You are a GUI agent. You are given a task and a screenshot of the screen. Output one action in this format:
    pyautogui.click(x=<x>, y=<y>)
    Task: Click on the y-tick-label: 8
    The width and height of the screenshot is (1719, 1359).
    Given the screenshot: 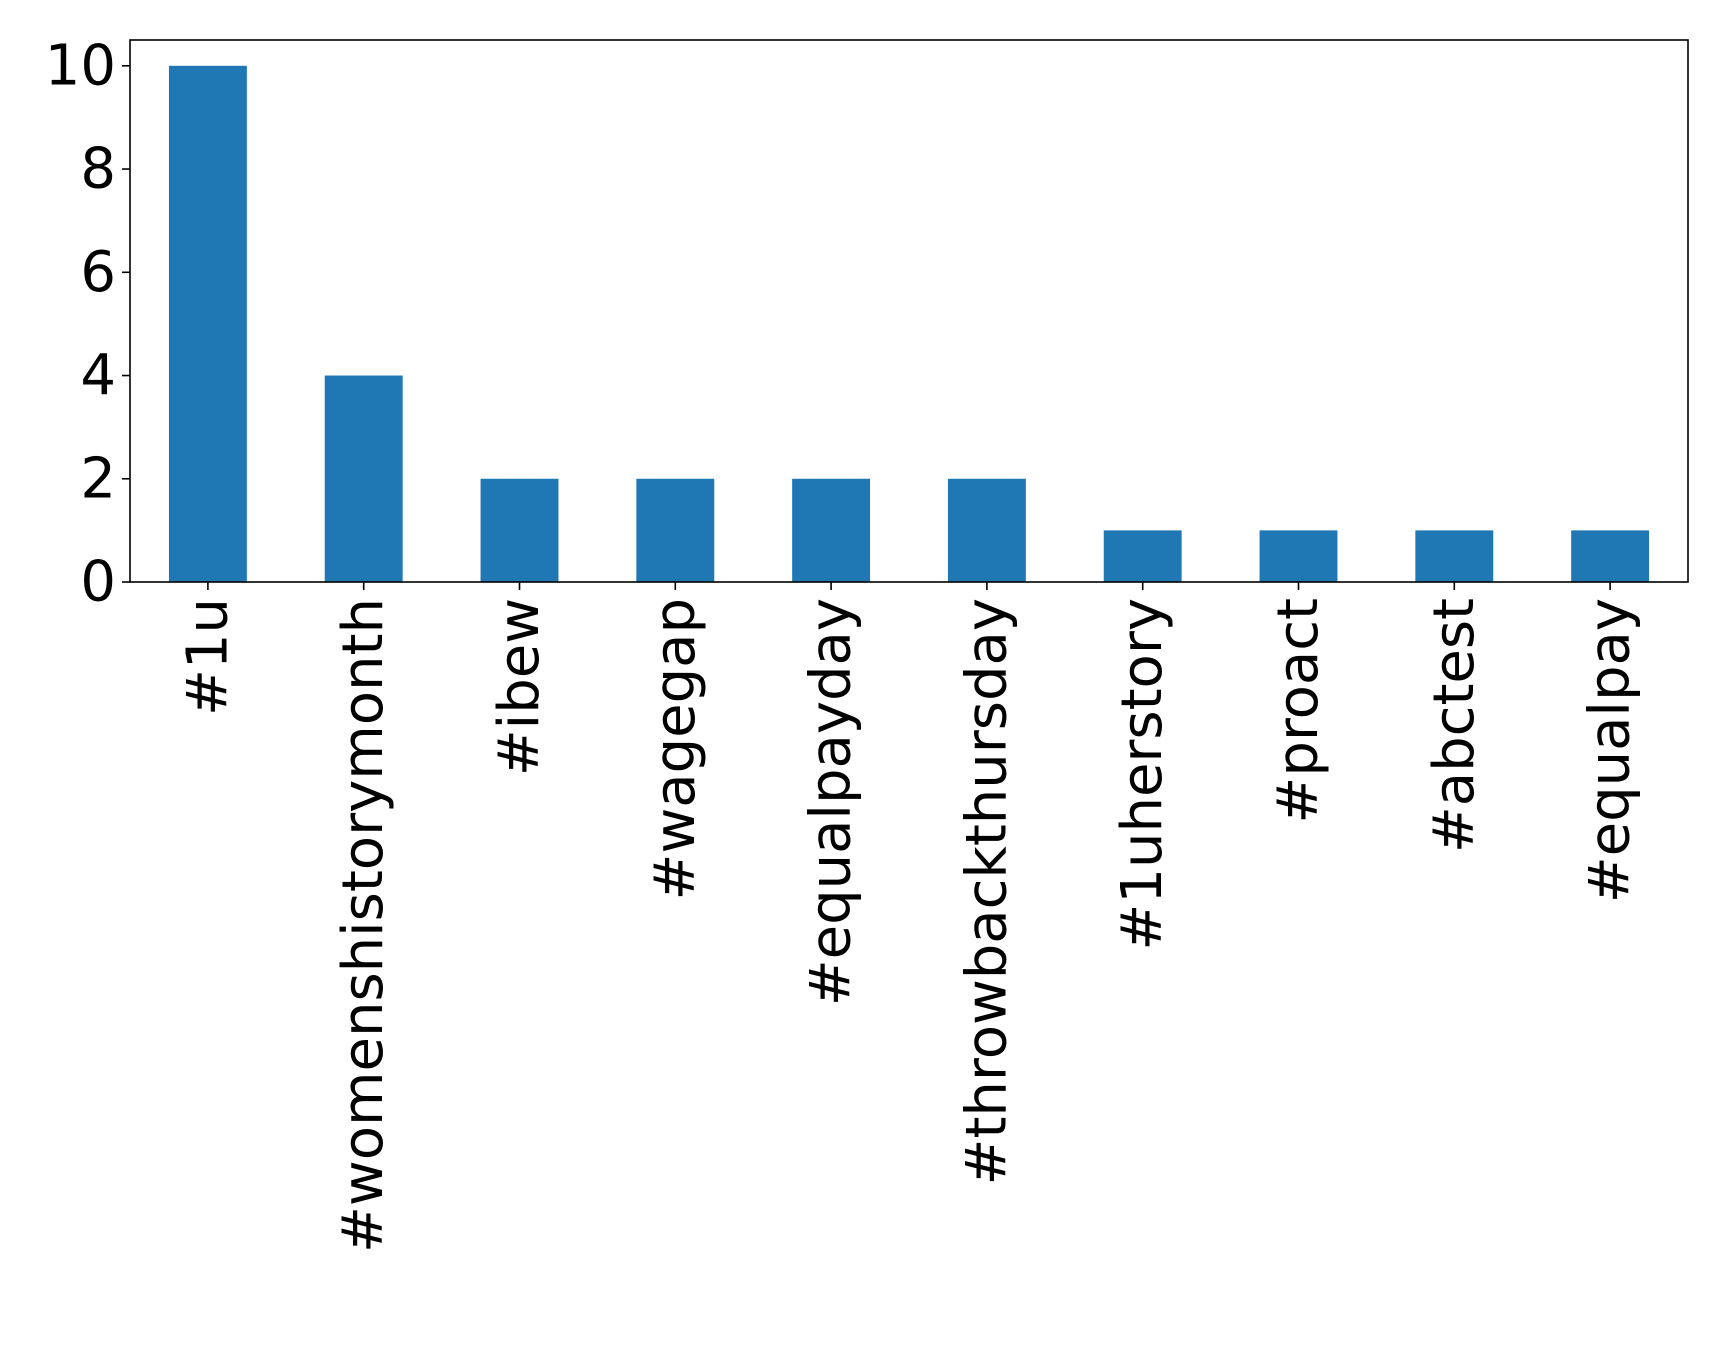 What is the action you would take?
    pyautogui.click(x=98, y=169)
    